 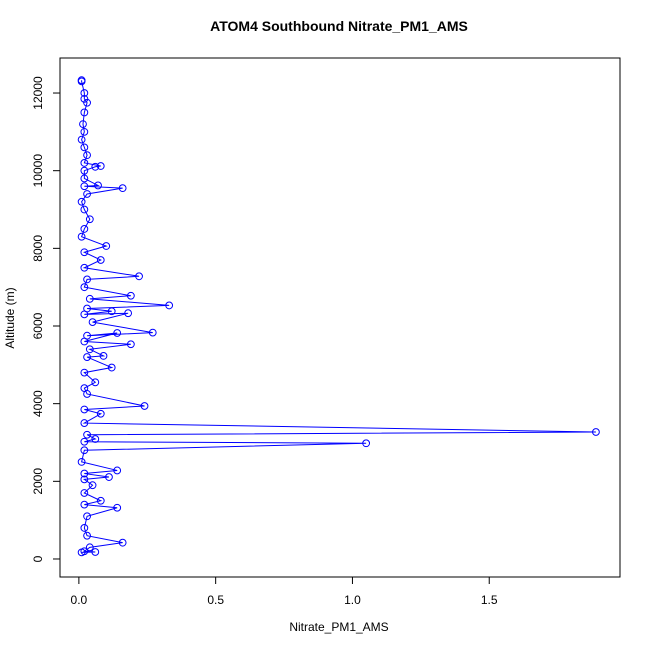 I want to click on x-tick-label: 1.0, so click(x=352, y=600).